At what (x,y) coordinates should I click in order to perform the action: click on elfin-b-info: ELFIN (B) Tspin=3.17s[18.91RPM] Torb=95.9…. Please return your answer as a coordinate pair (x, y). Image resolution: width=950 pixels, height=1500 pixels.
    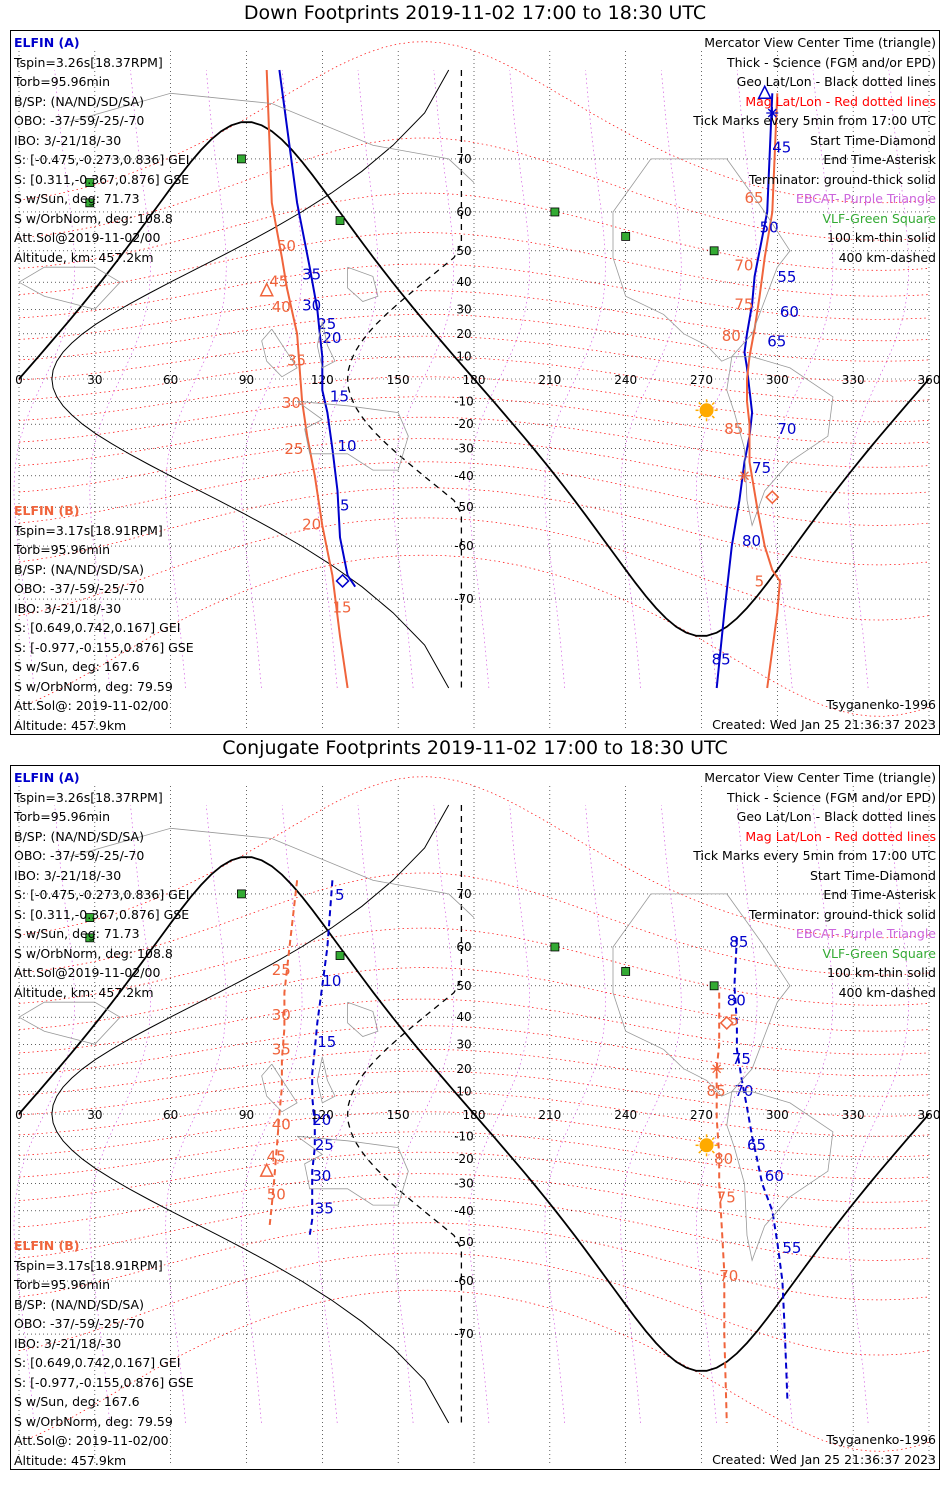
    Looking at the image, I should click on (104, 1352).